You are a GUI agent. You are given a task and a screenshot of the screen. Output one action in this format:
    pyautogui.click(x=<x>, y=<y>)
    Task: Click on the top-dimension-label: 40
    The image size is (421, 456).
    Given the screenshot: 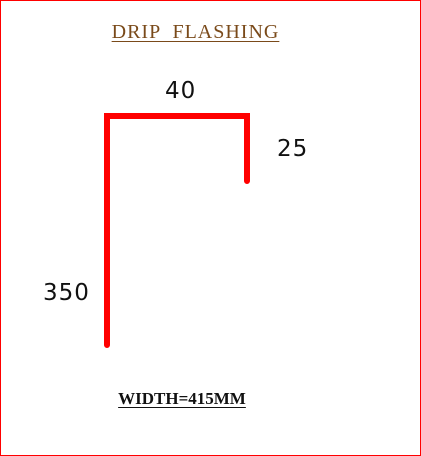 What is the action you would take?
    pyautogui.click(x=181, y=91)
    